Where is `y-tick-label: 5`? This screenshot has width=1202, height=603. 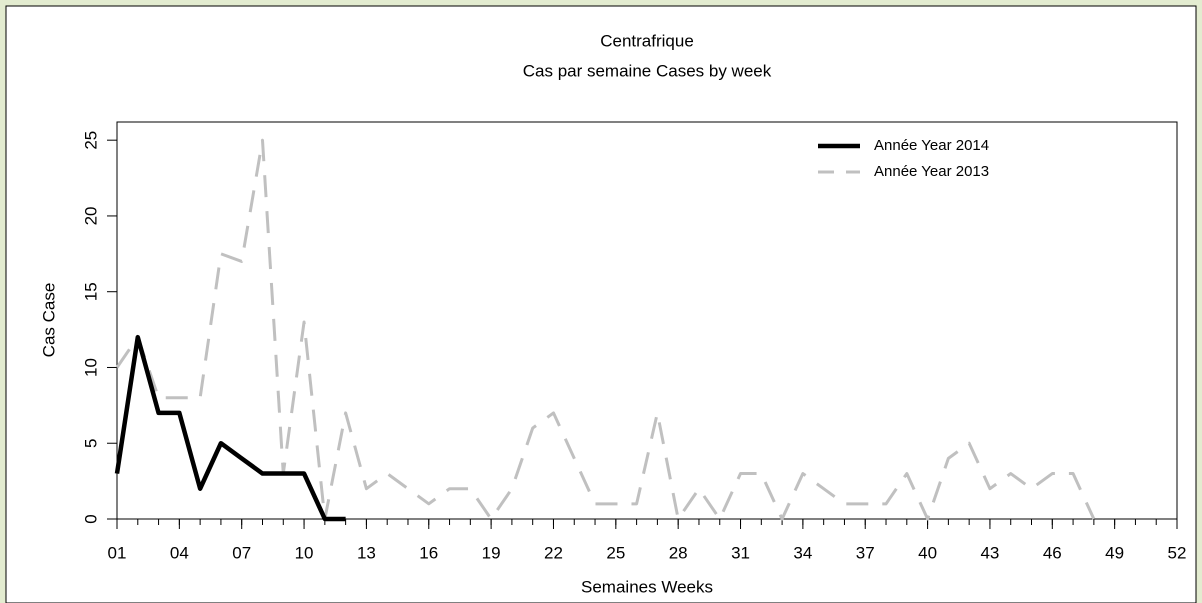 y-tick-label: 5 is located at coordinates (90, 443).